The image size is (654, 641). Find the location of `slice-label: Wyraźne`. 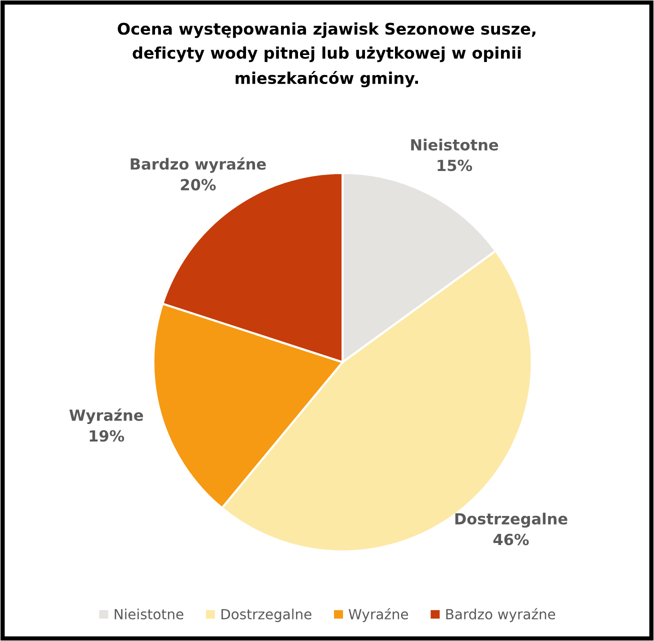

slice-label: Wyraźne is located at coordinates (106, 416).